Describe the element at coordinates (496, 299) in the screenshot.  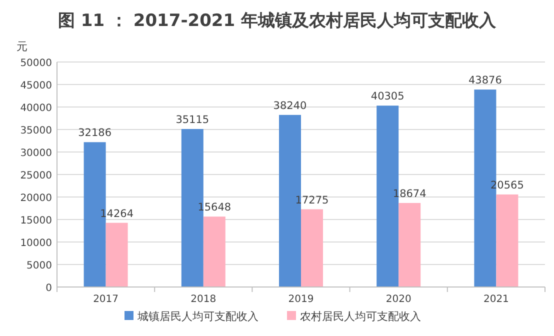
I see `x-tick-label: 2021` at that location.